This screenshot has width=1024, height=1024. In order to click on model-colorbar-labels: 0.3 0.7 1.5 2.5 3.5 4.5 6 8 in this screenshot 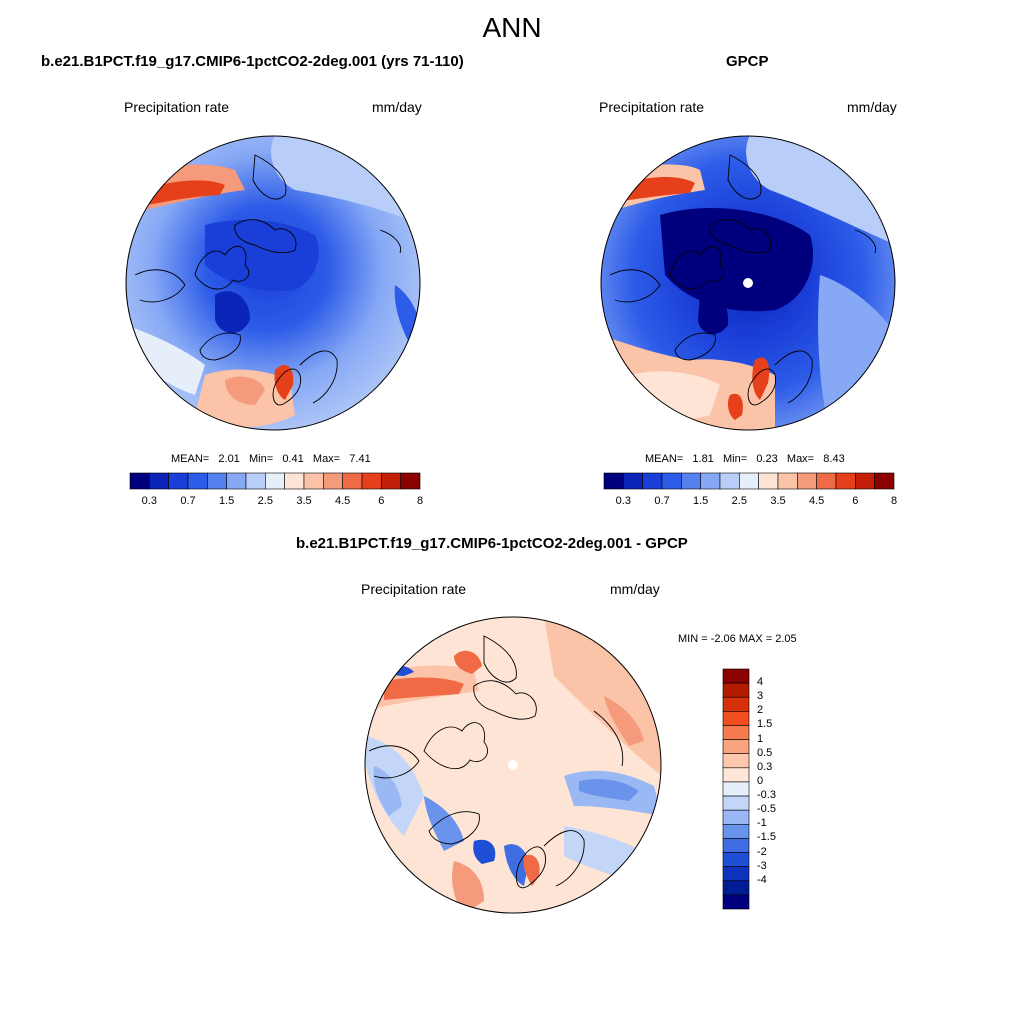, I will do `click(276, 502)`.